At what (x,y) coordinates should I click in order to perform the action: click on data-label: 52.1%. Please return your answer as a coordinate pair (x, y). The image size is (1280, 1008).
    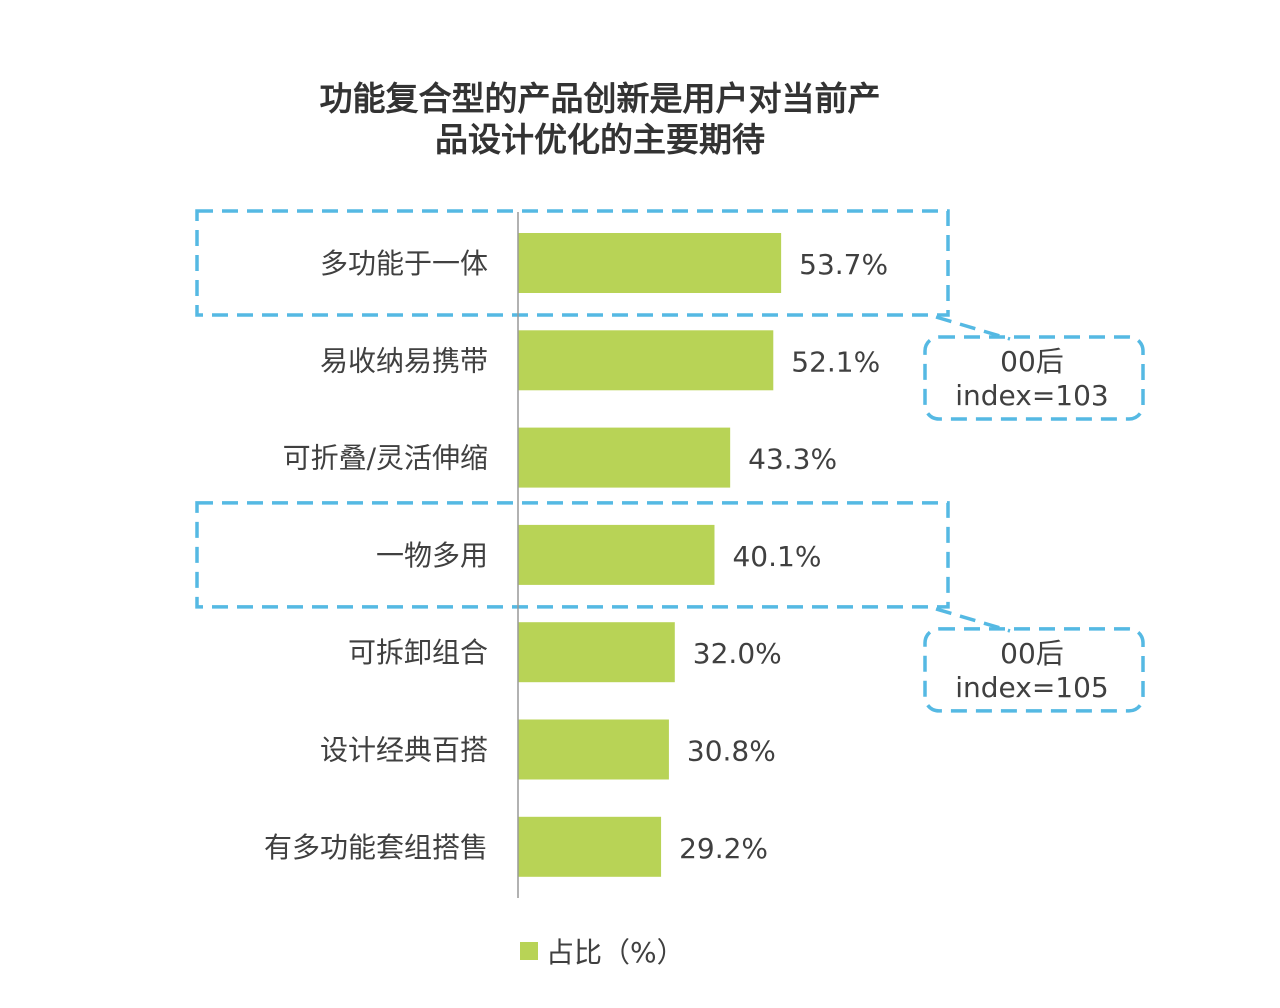
    Looking at the image, I should click on (835, 361).